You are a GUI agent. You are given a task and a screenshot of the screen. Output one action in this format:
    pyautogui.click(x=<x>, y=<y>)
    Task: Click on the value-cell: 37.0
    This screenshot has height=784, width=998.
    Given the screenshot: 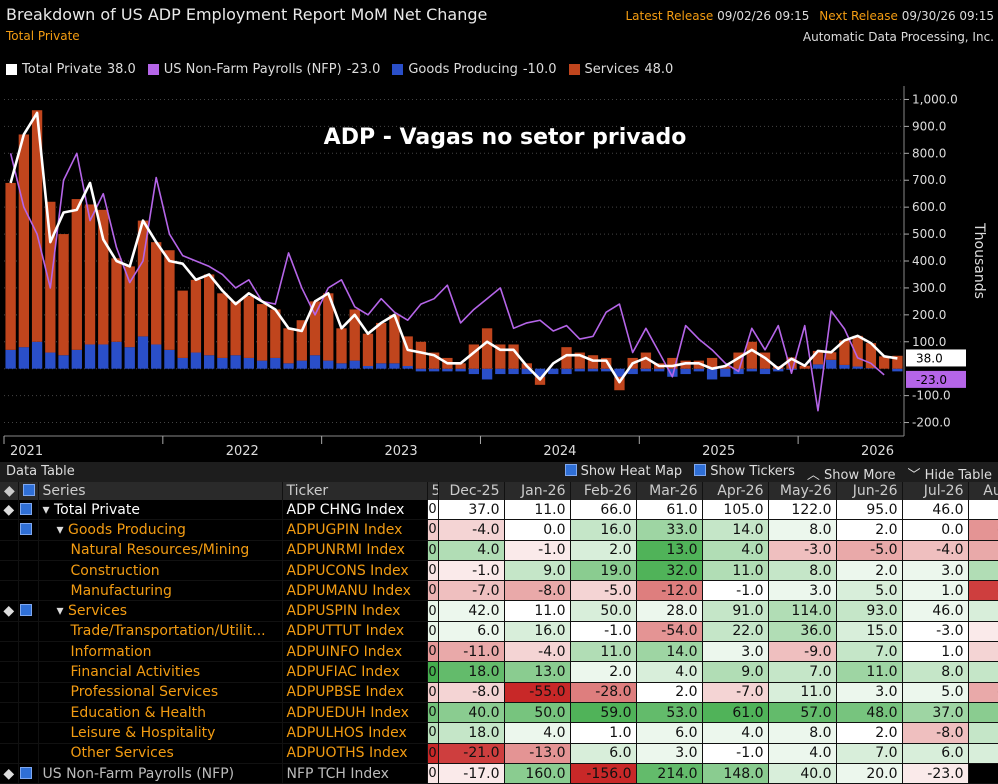 What is the action you would take?
    pyautogui.click(x=471, y=510)
    